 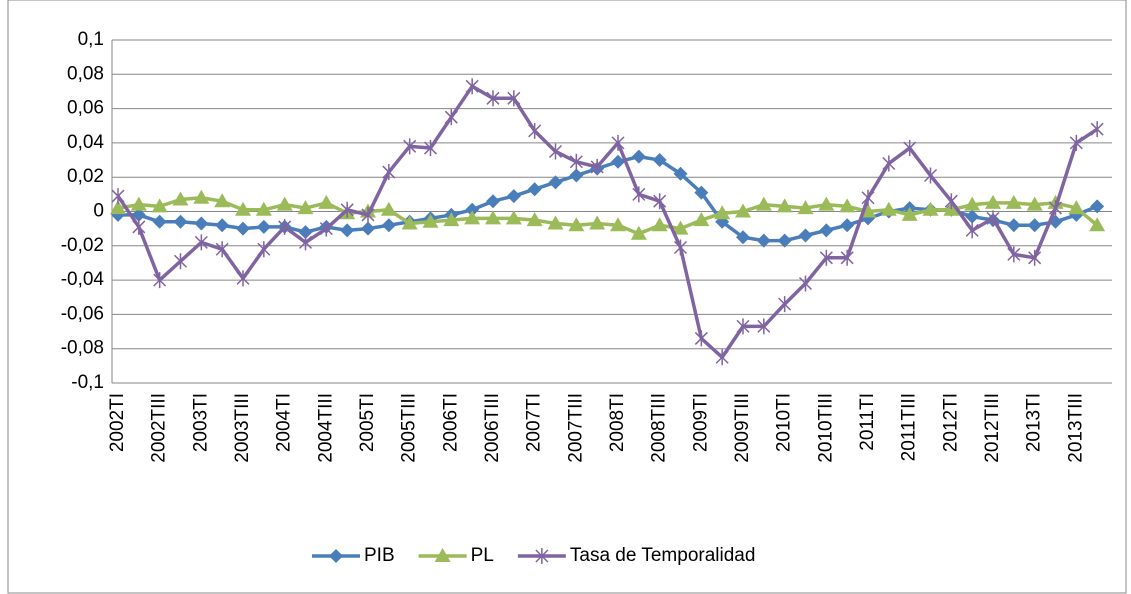 I want to click on x-tick-label: 2004TI, so click(x=284, y=422).